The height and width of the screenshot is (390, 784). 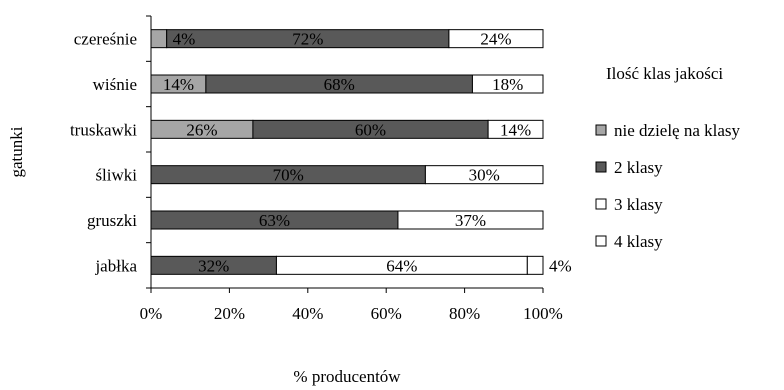 I want to click on x-tick-label: 40%, so click(x=307, y=313).